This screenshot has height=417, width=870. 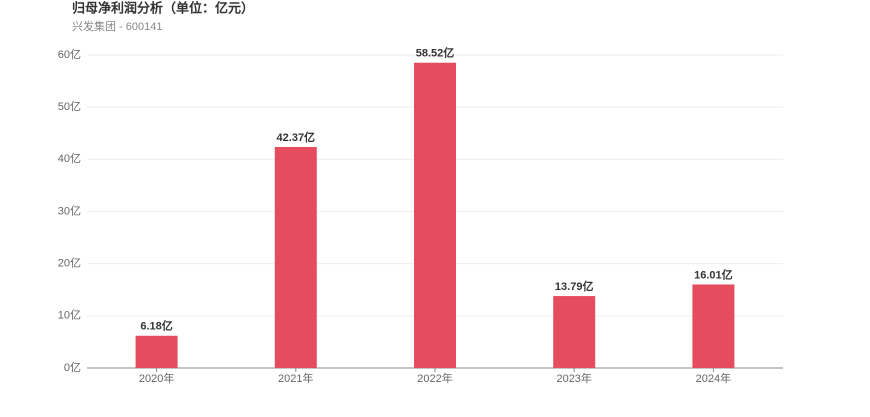 I want to click on y-tick-label: 60亿, so click(x=69, y=54).